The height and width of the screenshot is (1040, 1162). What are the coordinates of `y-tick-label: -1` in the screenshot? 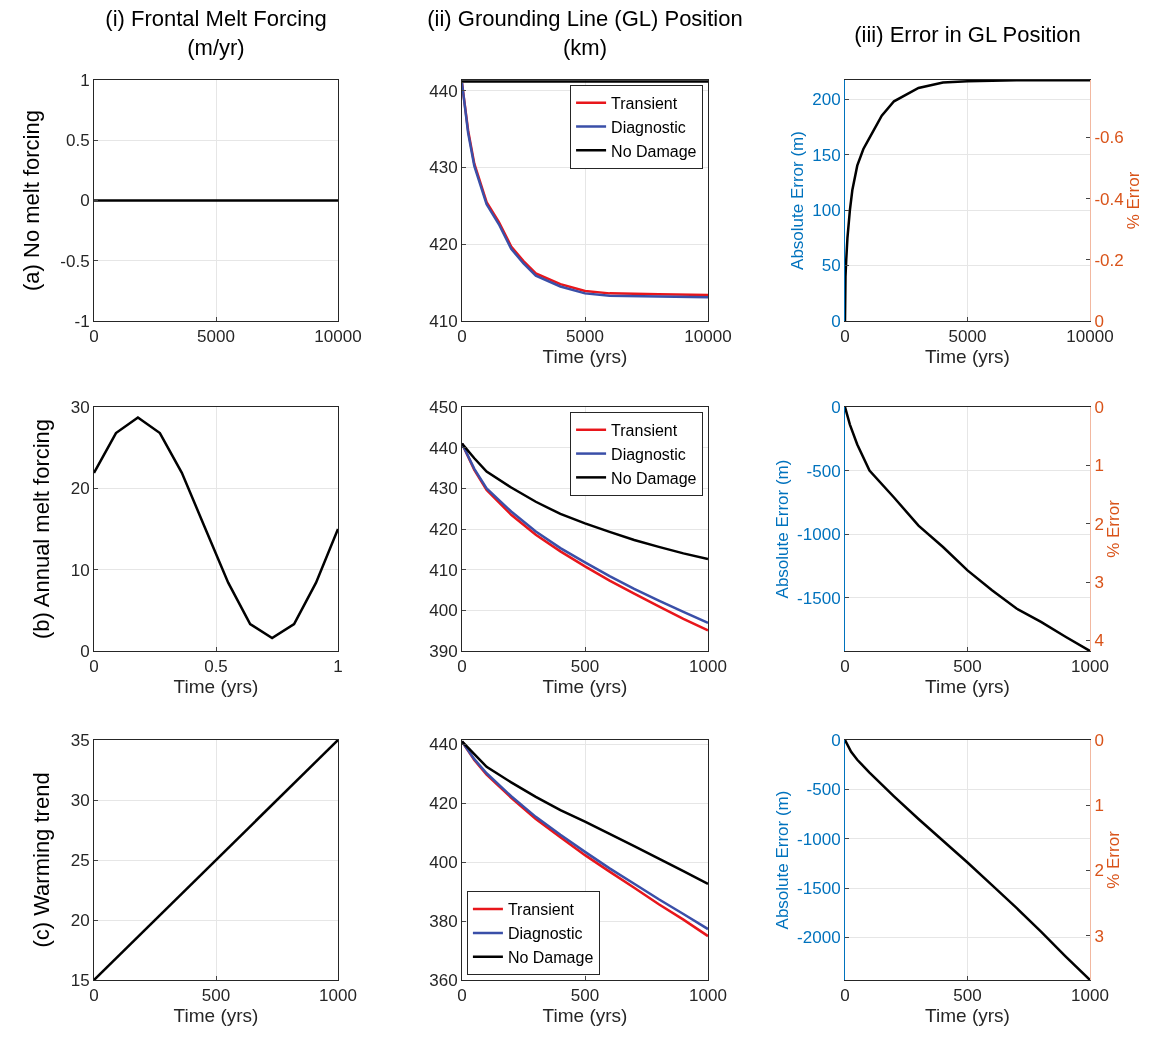 It's located at (82, 321).